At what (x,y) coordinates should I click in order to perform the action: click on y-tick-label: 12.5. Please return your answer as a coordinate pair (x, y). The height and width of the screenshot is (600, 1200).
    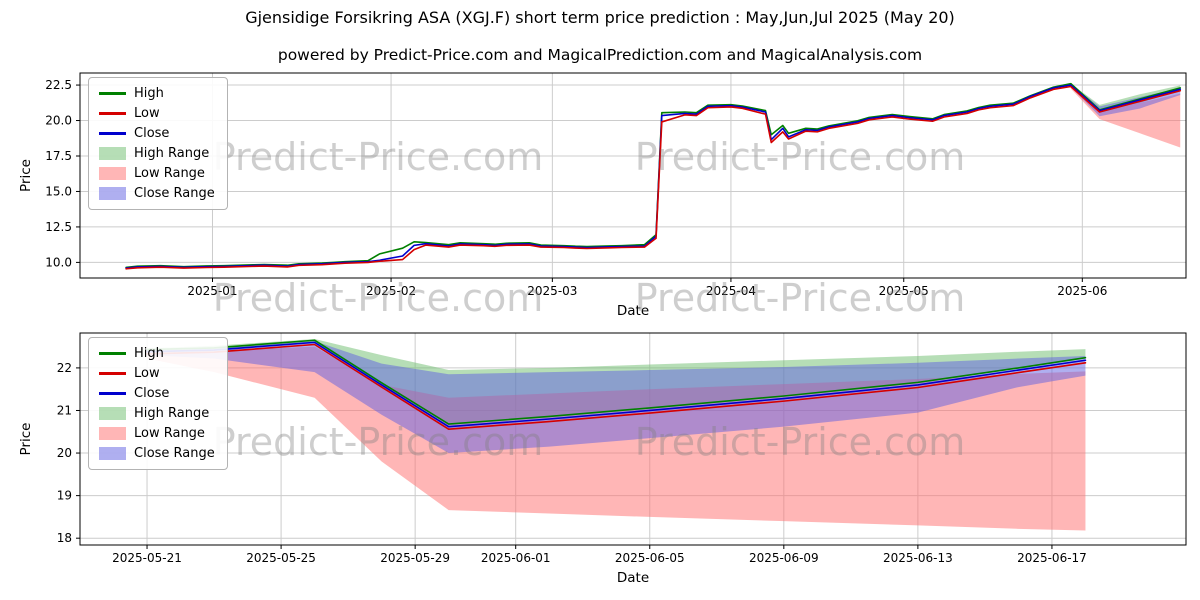
    Looking at the image, I should click on (58, 227).